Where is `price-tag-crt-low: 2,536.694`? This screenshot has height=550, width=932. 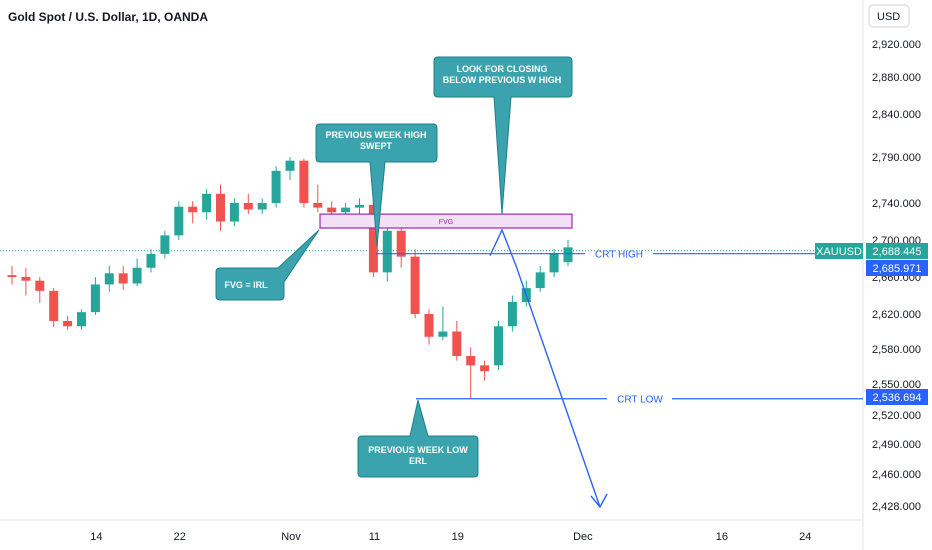 price-tag-crt-low: 2,536.694 is located at coordinates (897, 397).